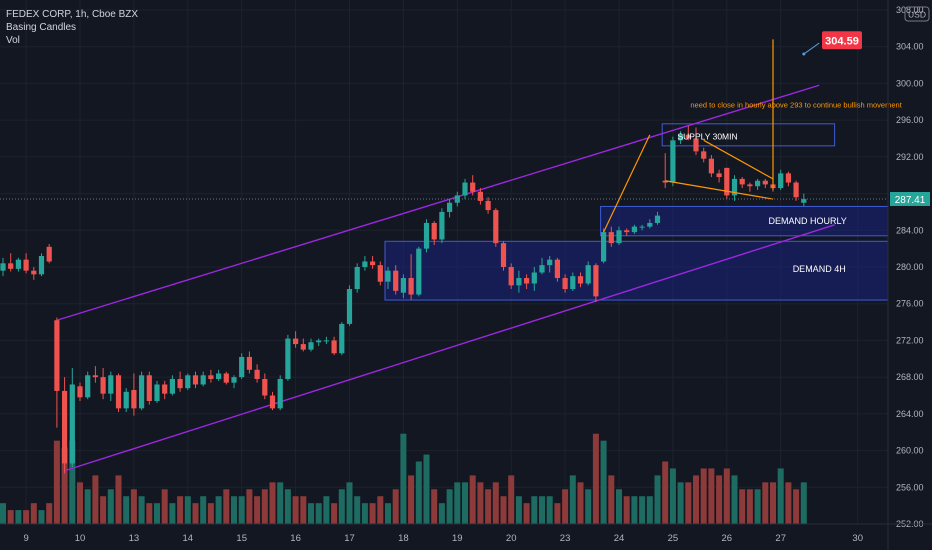  What do you see at coordinates (41, 27) in the screenshot?
I see `indicator-basing-candles: Basing Candles` at bounding box center [41, 27].